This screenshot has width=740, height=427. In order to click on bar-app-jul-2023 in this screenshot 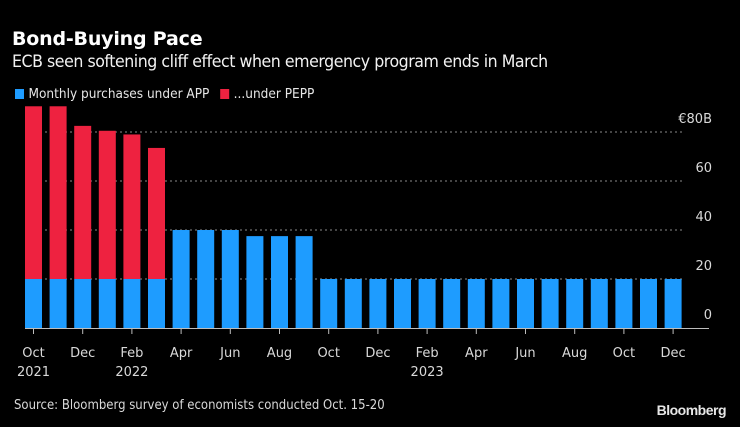, I will do `click(550, 303)`.